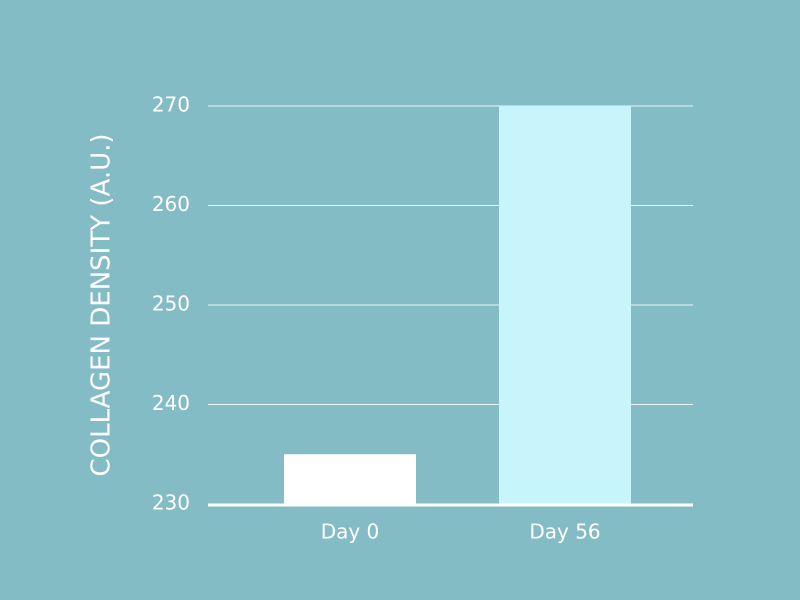 This screenshot has width=800, height=600. What do you see at coordinates (171, 503) in the screenshot?
I see `y-tick-label: 230` at bounding box center [171, 503].